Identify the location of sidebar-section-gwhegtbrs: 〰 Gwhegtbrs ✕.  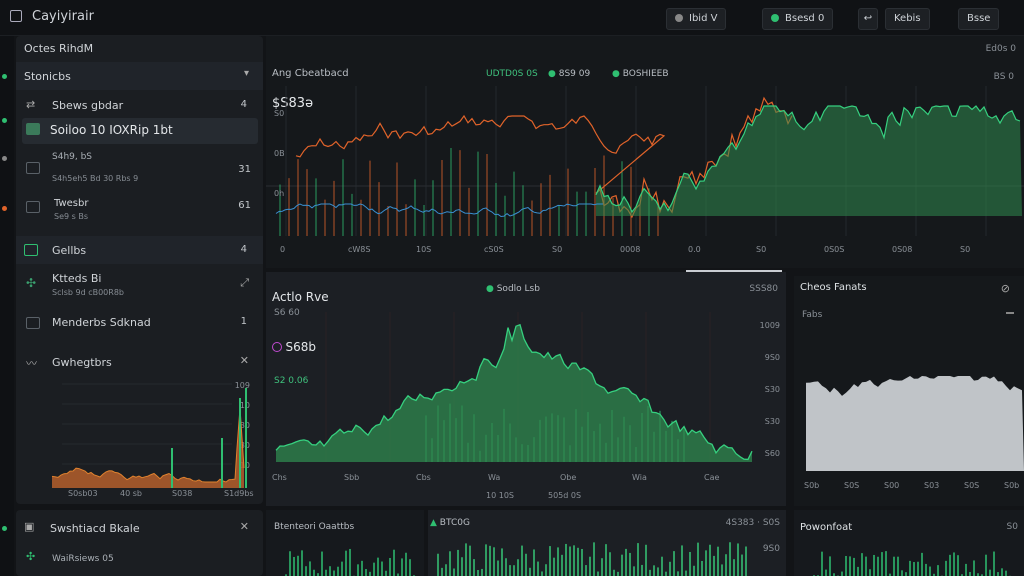
(139, 363).